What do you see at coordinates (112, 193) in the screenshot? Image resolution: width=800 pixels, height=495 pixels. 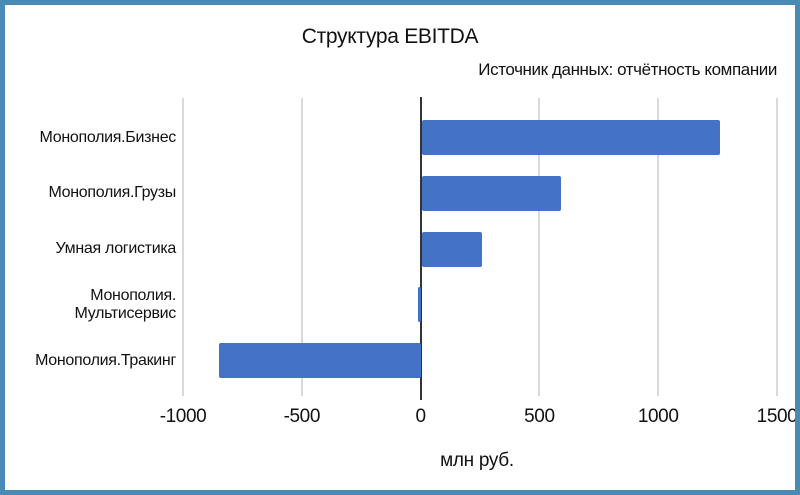 I see `category-label: Монополия.Грузы` at bounding box center [112, 193].